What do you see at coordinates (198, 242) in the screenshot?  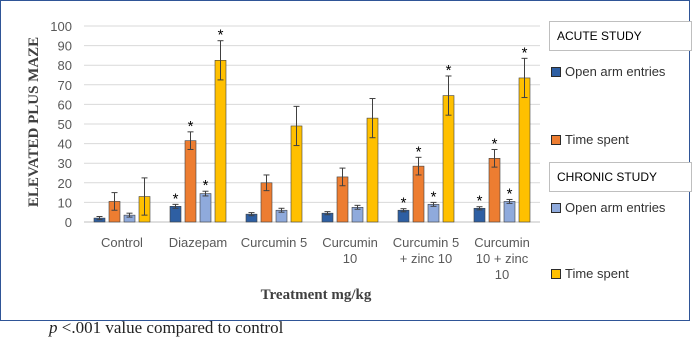 I see `x-tick-label: Diazepam` at bounding box center [198, 242].